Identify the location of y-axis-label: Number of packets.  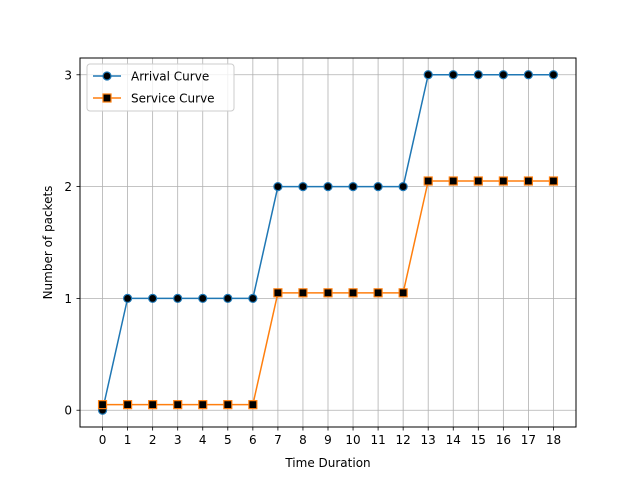
(48, 243).